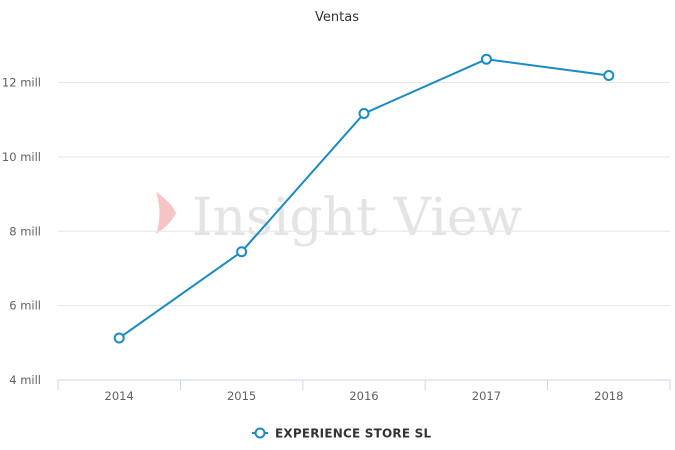  I want to click on legend-item-label: EXPERIENCE STORE SL, so click(353, 434).